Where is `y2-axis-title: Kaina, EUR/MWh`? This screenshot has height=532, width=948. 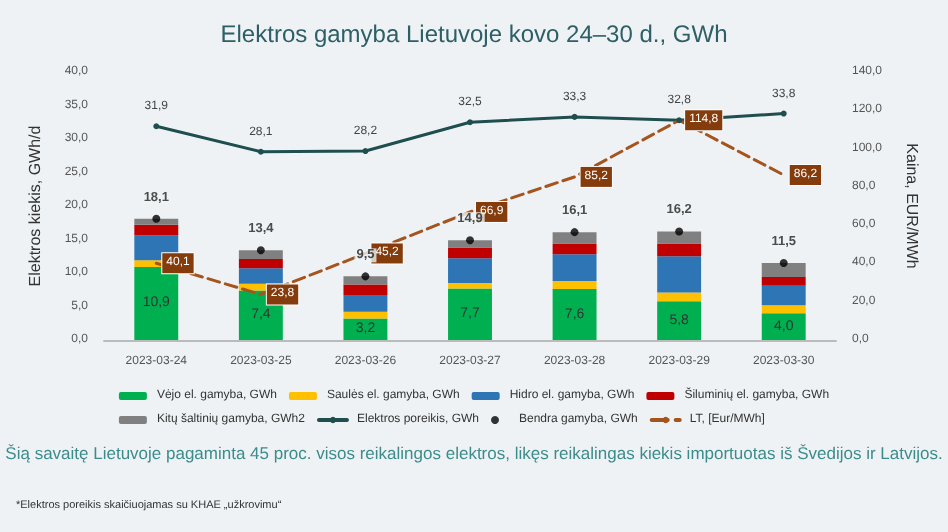
y2-axis-title: Kaina, EUR/MWh is located at coordinates (912, 206).